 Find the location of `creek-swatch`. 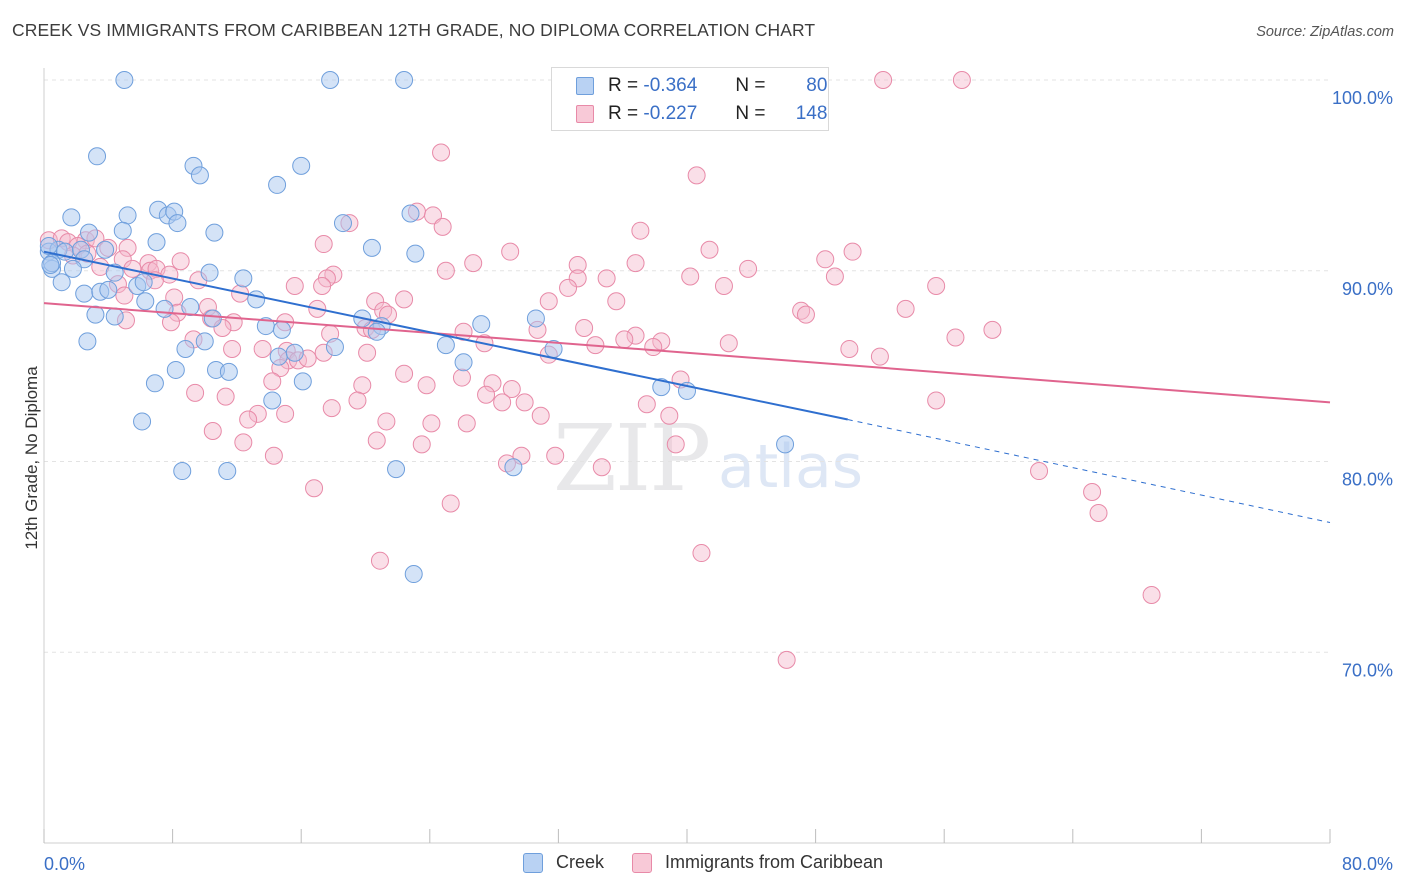

creek-swatch is located at coordinates (585, 86).